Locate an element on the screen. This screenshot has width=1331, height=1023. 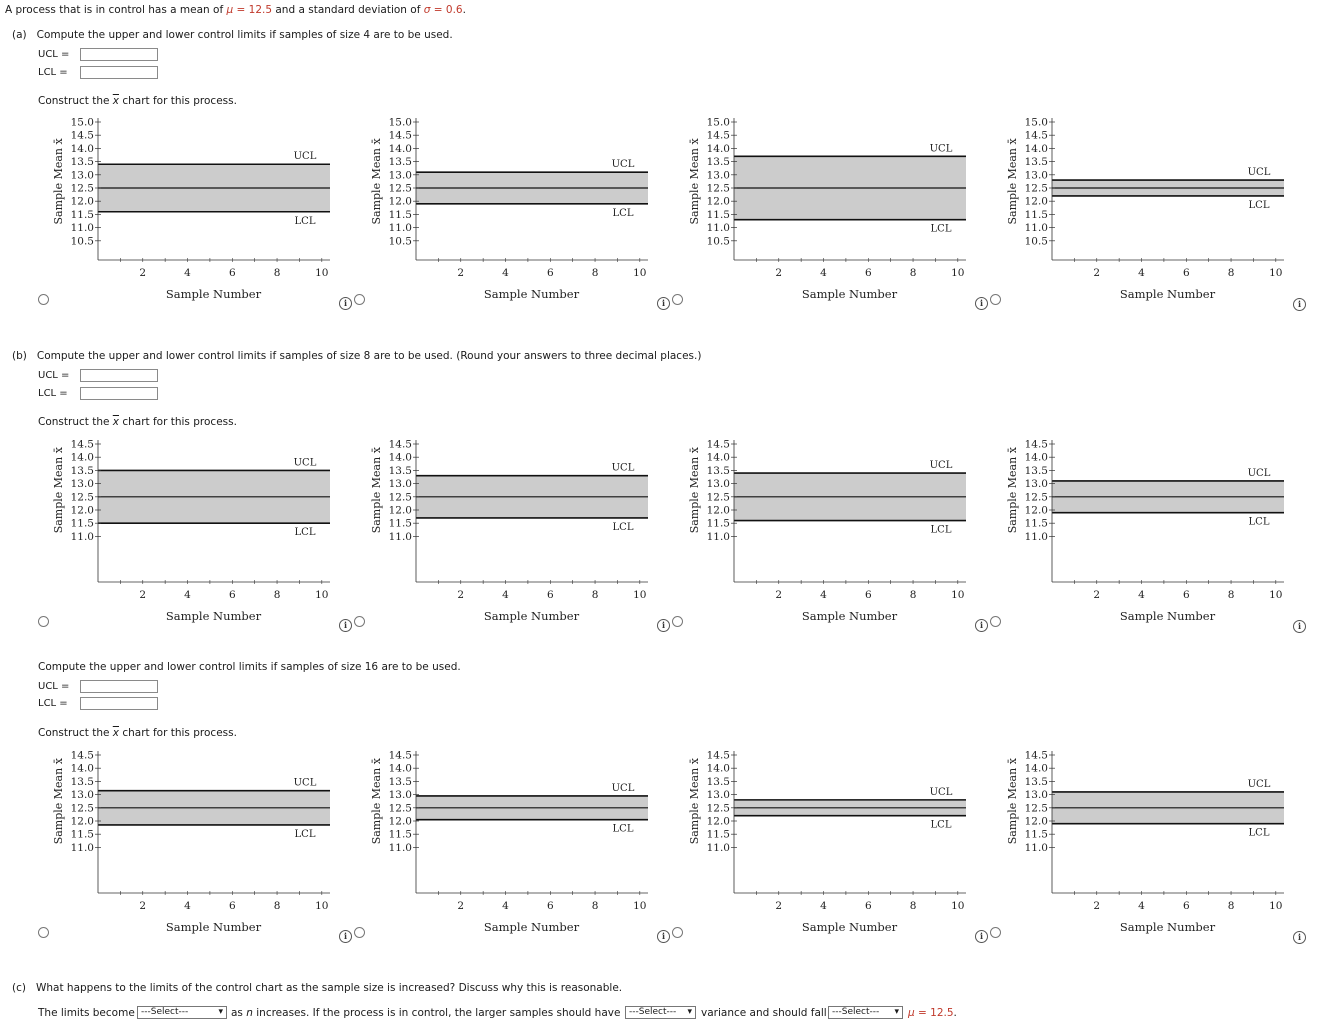
part-c-mu: μ = 12.5. is located at coordinates (932, 1013).